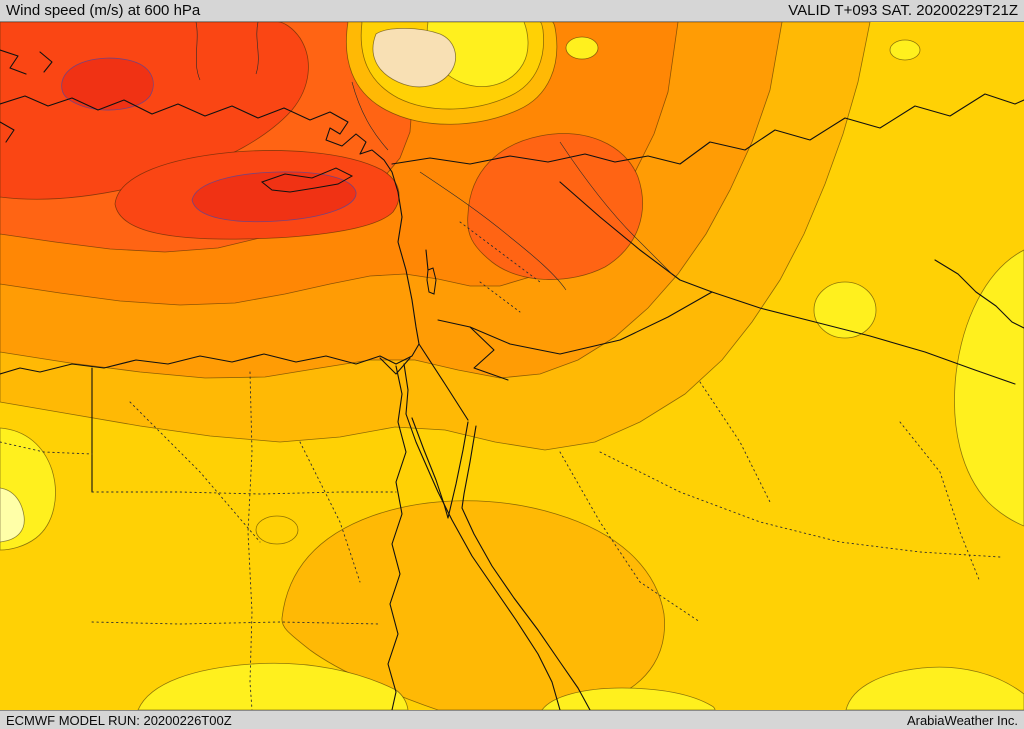 This screenshot has width=1024, height=729. What do you see at coordinates (12, 515) in the screenshot?
I see `band-pale-yellow-left-edge` at bounding box center [12, 515].